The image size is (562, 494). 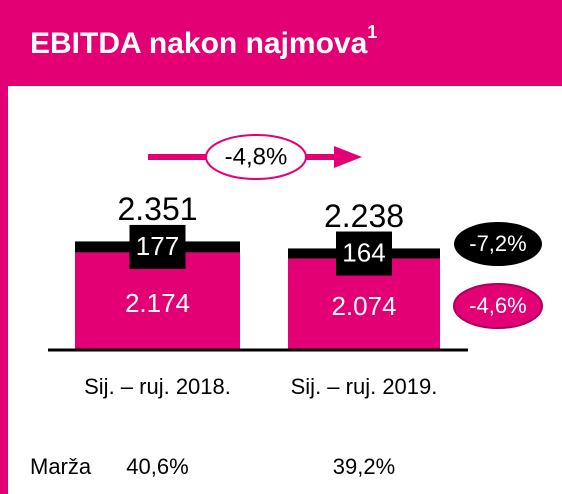 What do you see at coordinates (364, 386) in the screenshot?
I see `x-tick-label: Sij. – ruj. 2019.` at bounding box center [364, 386].